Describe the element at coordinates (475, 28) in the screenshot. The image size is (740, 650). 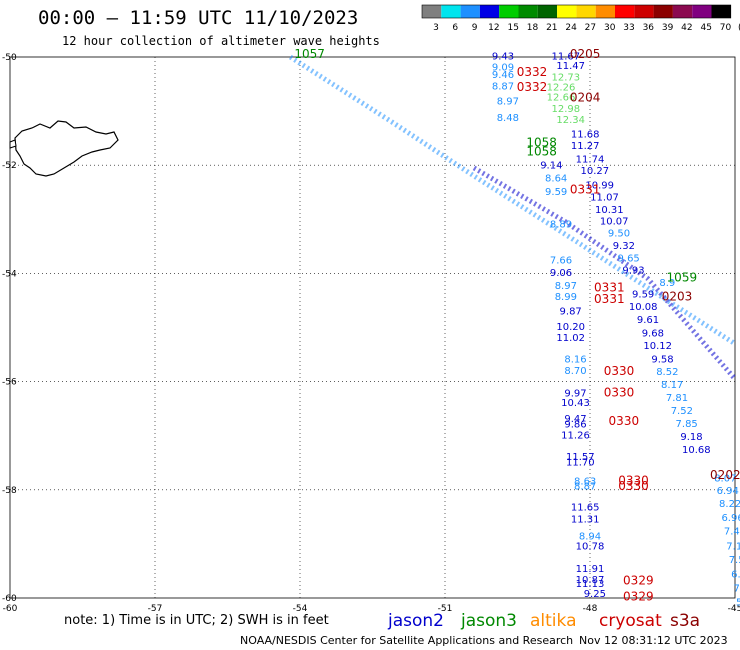
I see `colorbar-label: 9` at that location.